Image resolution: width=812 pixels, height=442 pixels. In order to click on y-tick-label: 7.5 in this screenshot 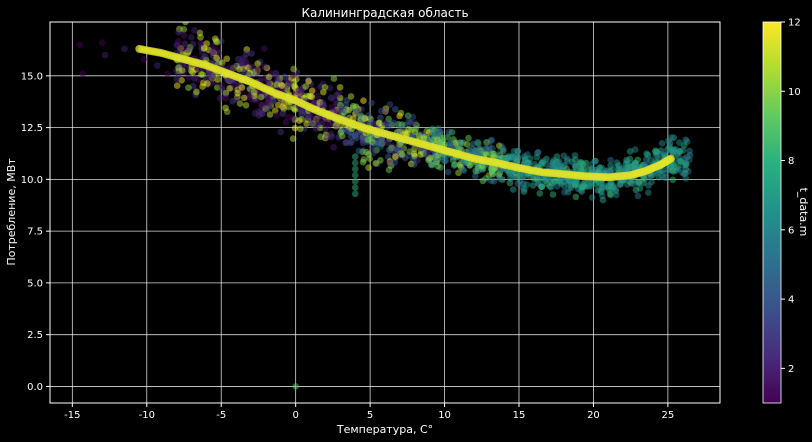, I will do `click(35, 232)`.